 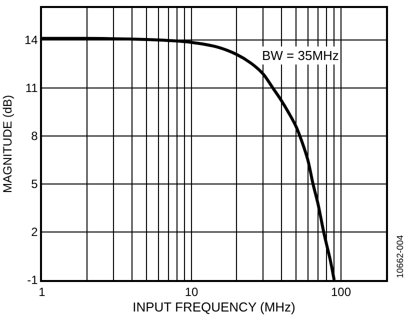 What do you see at coordinates (300, 55) in the screenshot?
I see `annotation: BW = 35MHz` at bounding box center [300, 55].